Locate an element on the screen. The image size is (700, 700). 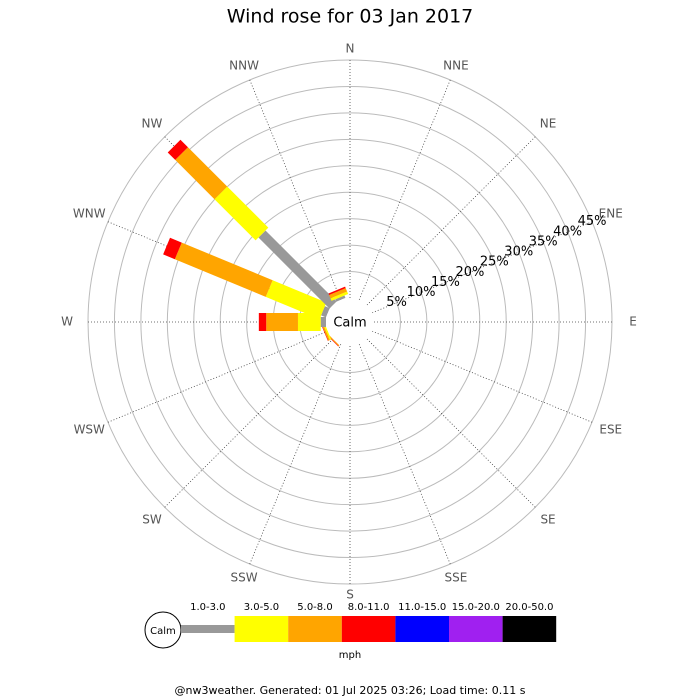
legend-label: 8.0-11.0 is located at coordinates (369, 607).